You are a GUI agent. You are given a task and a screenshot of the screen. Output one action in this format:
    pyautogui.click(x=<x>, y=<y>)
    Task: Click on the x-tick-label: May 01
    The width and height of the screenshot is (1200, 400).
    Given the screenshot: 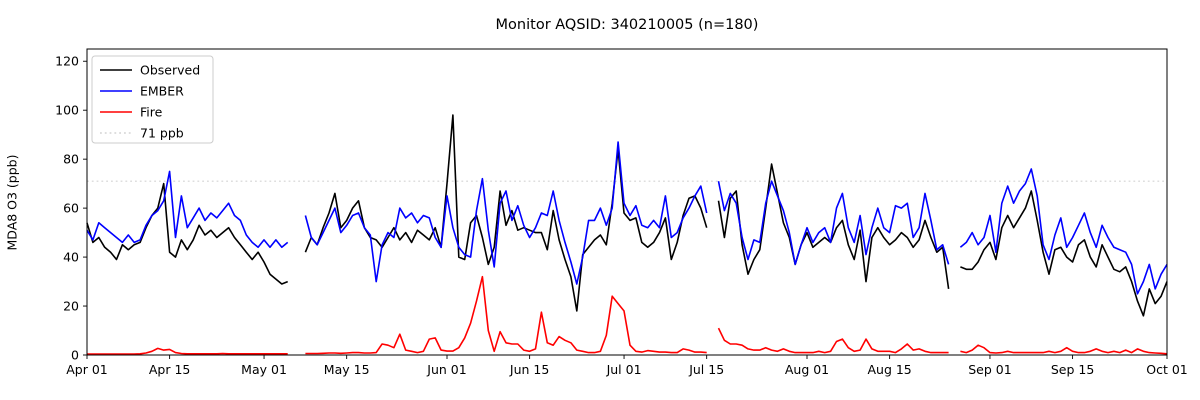 What is the action you would take?
    pyautogui.click(x=264, y=369)
    